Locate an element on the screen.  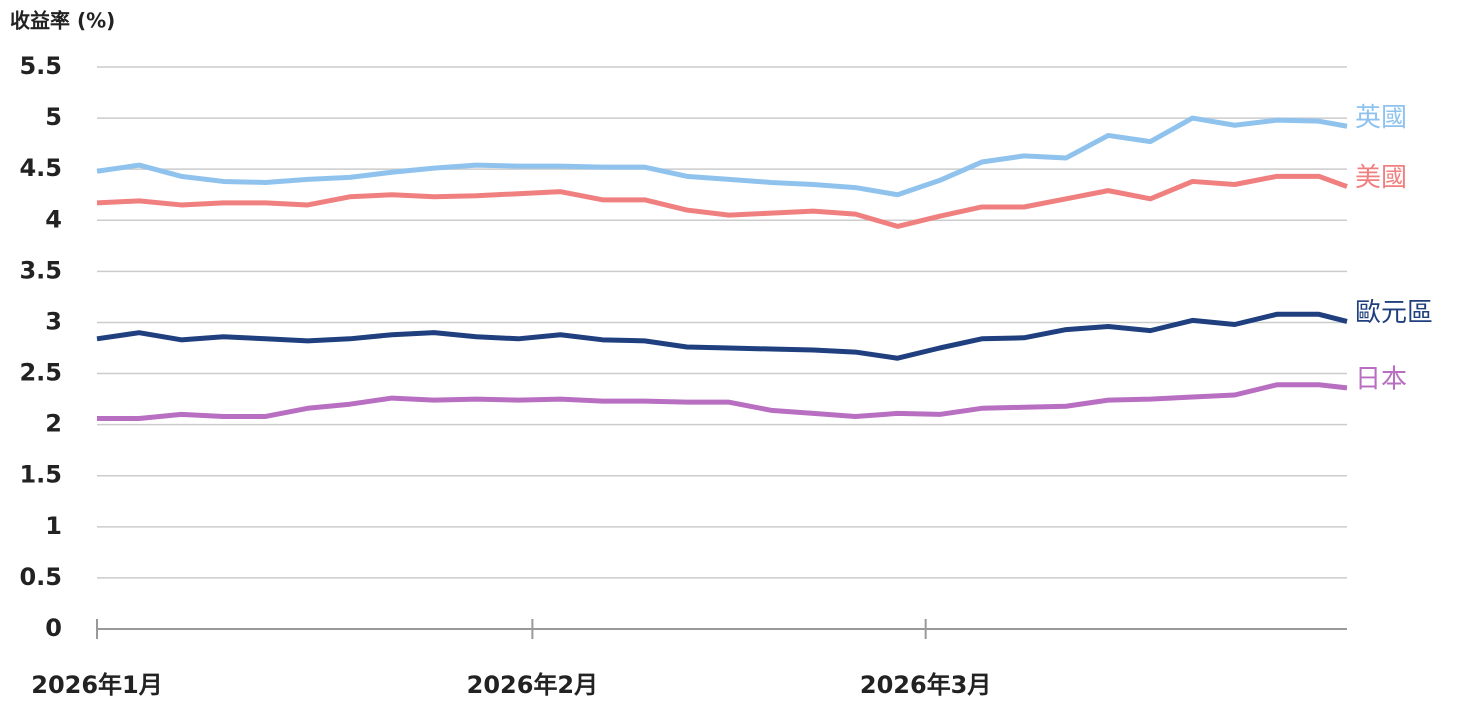
y-tick-label: 4 is located at coordinates (53, 219).